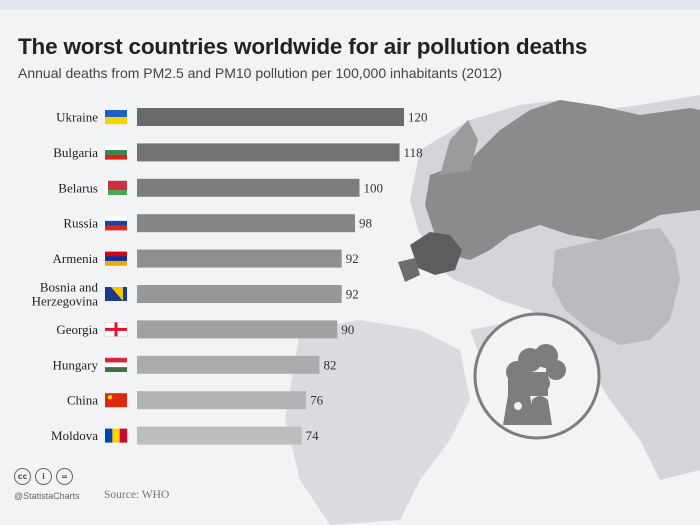 The image size is (700, 525). I want to click on bar-russia, so click(246, 223).